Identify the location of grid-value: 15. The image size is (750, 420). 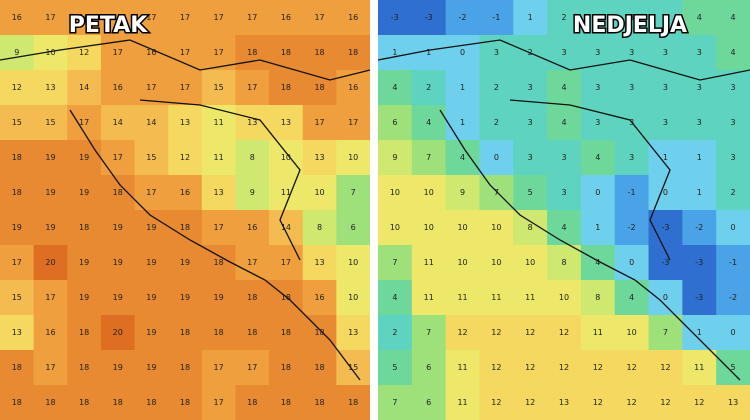
(50, 122).